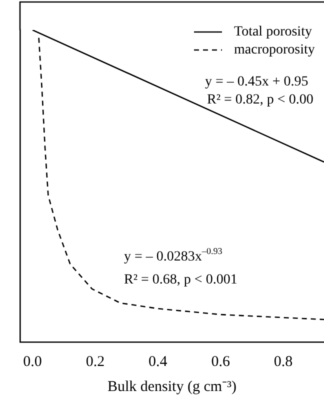  What do you see at coordinates (172, 386) in the screenshot?
I see `x-axis-title: Bulk density (g cm⁻³)` at bounding box center [172, 386].